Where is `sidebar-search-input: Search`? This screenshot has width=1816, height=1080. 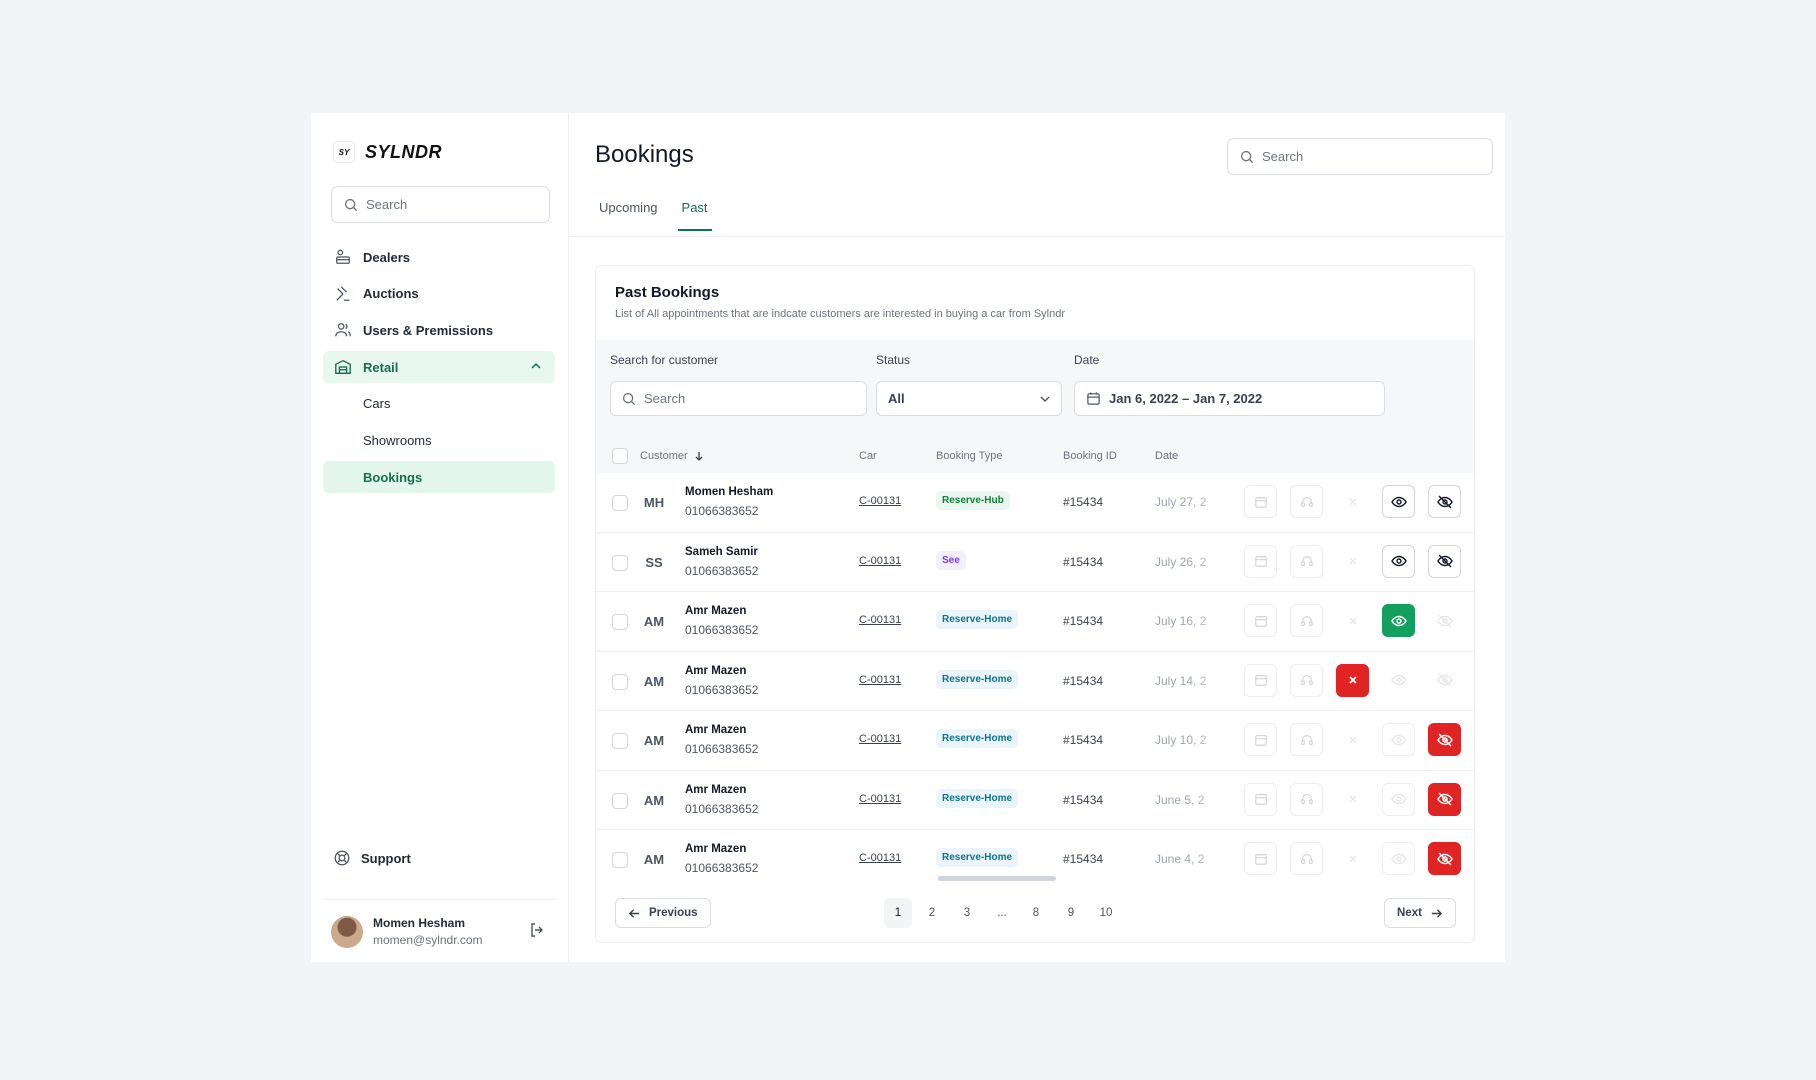 sidebar-search-input: Search is located at coordinates (440, 204).